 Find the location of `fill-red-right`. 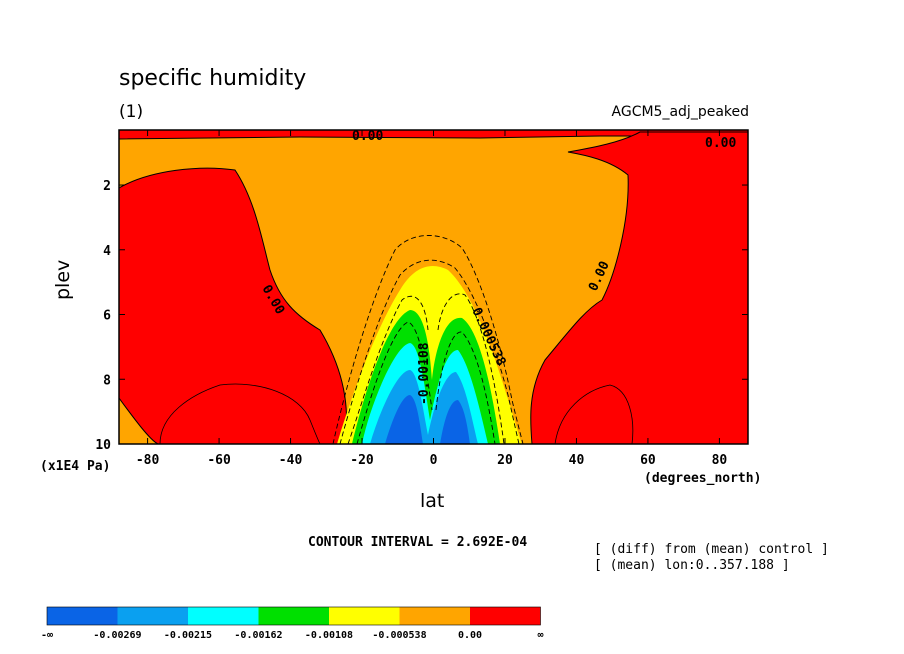

fill-red-right is located at coordinates (639, 287).